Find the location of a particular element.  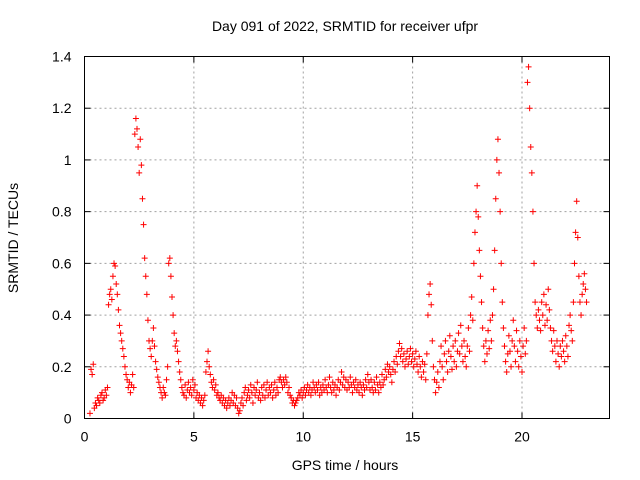

x-tick-label: 5 is located at coordinates (194, 437).